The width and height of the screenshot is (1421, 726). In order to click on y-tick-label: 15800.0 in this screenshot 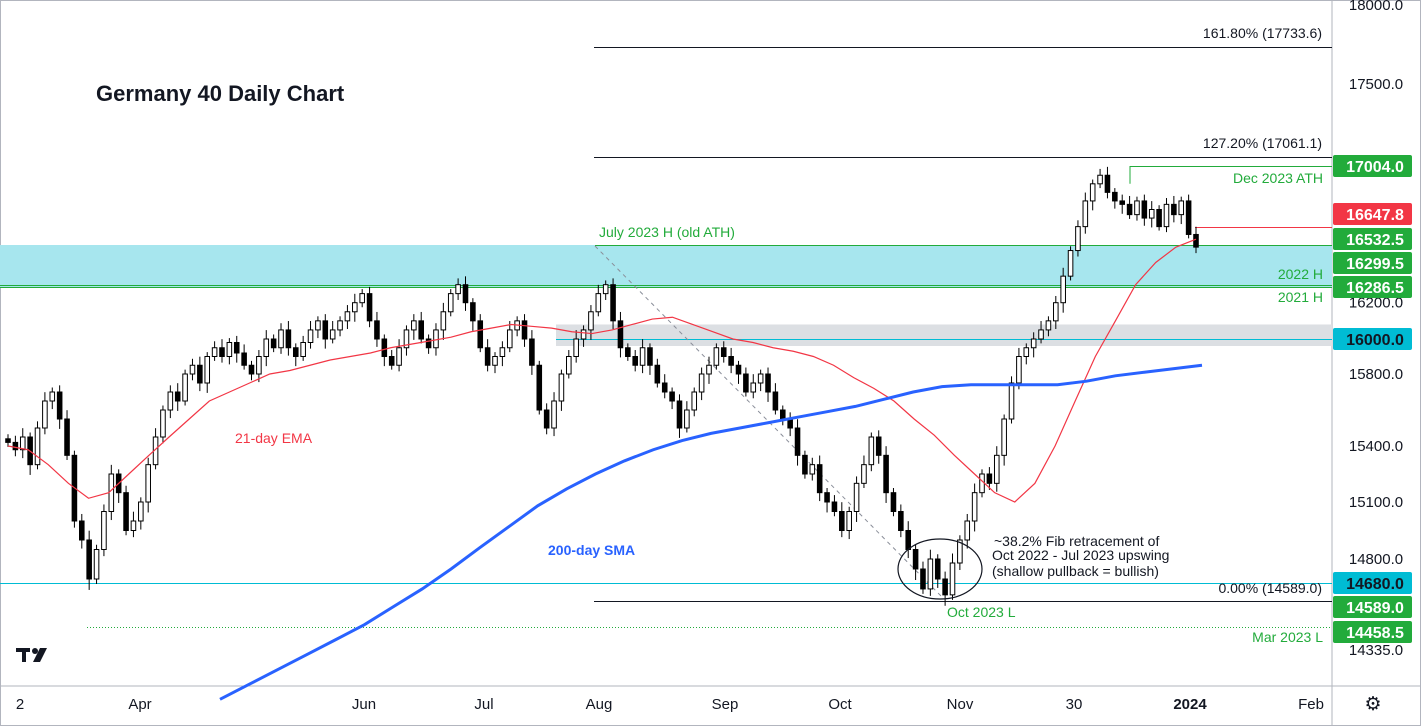, I will do `click(1376, 374)`.